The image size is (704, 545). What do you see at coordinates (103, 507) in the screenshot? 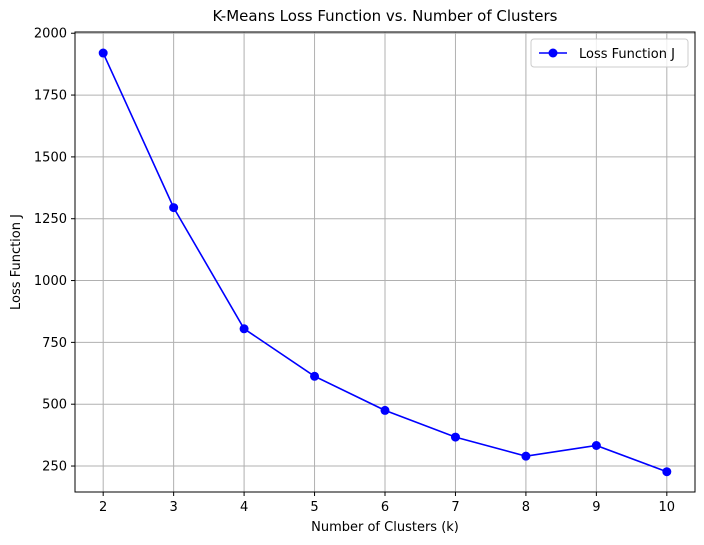
I see `x-tick-label: 2` at bounding box center [103, 507].